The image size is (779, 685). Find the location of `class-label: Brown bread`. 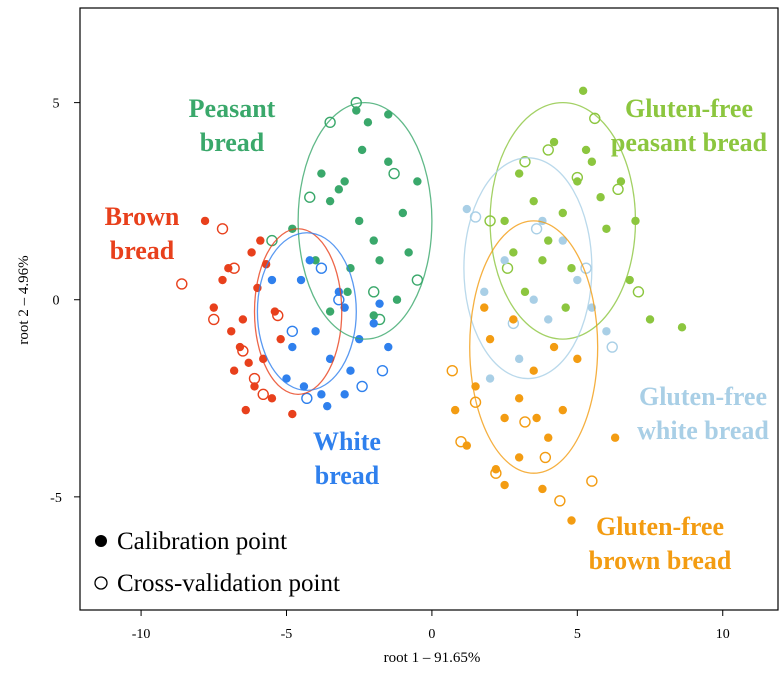

class-label: Brown bread is located at coordinates (142, 233).